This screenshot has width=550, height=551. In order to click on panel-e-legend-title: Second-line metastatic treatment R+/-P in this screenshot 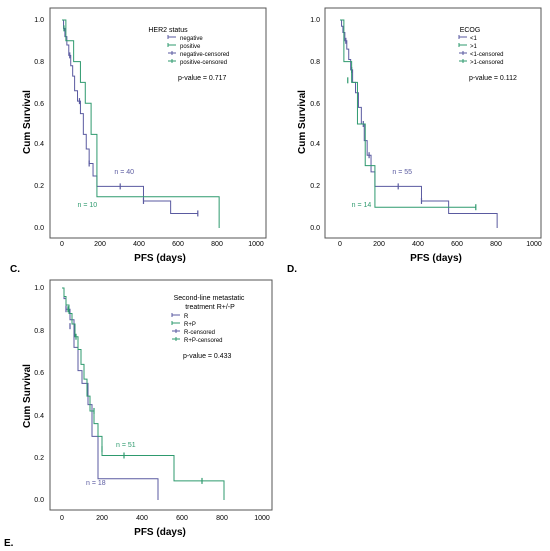, I will do `click(210, 303)`.